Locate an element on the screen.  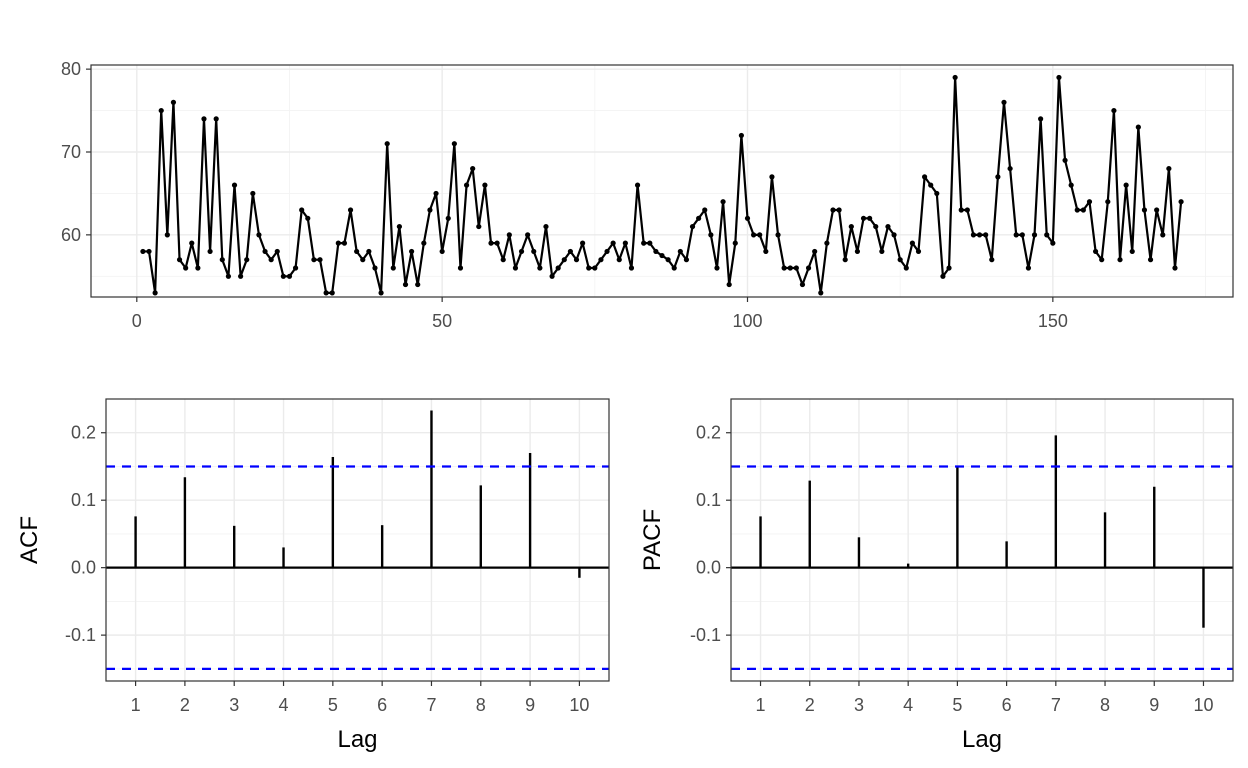
pacf-x-axis-title: Lag is located at coordinates (982, 739).